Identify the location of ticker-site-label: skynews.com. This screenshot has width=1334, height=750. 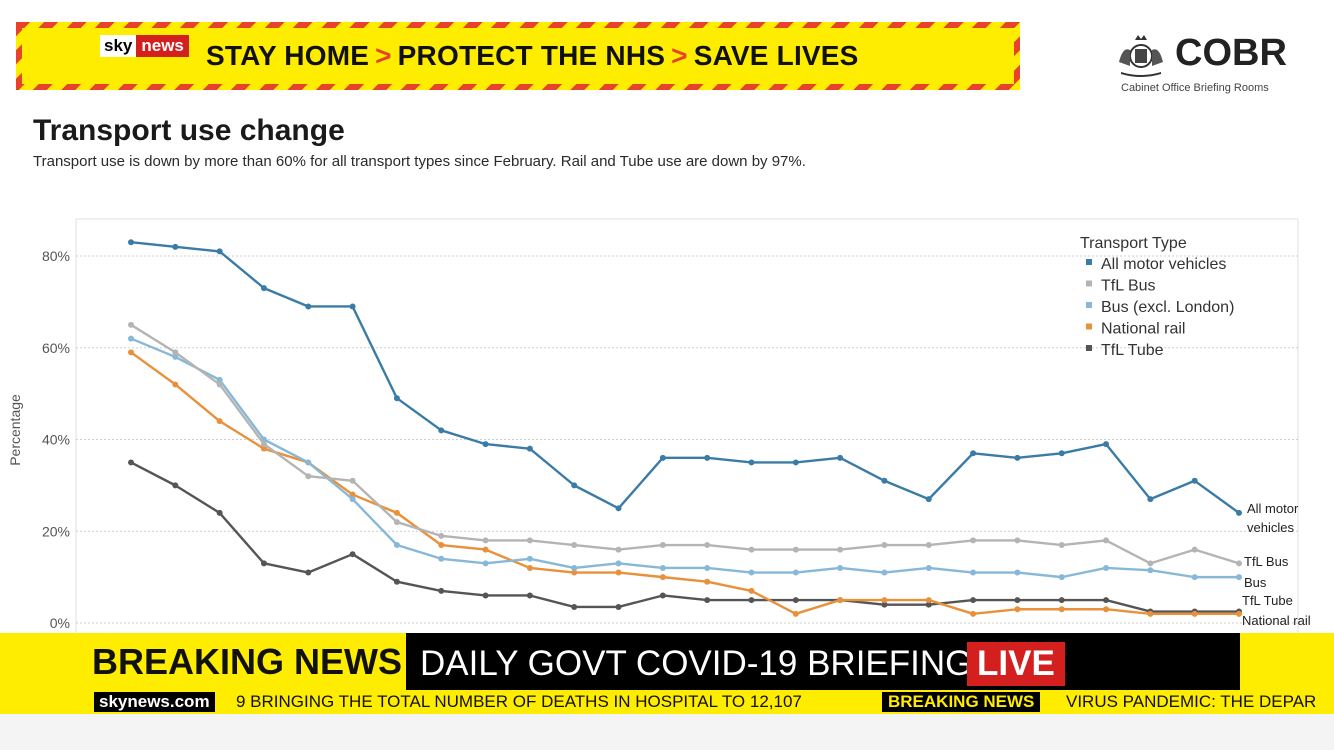
(154, 702).